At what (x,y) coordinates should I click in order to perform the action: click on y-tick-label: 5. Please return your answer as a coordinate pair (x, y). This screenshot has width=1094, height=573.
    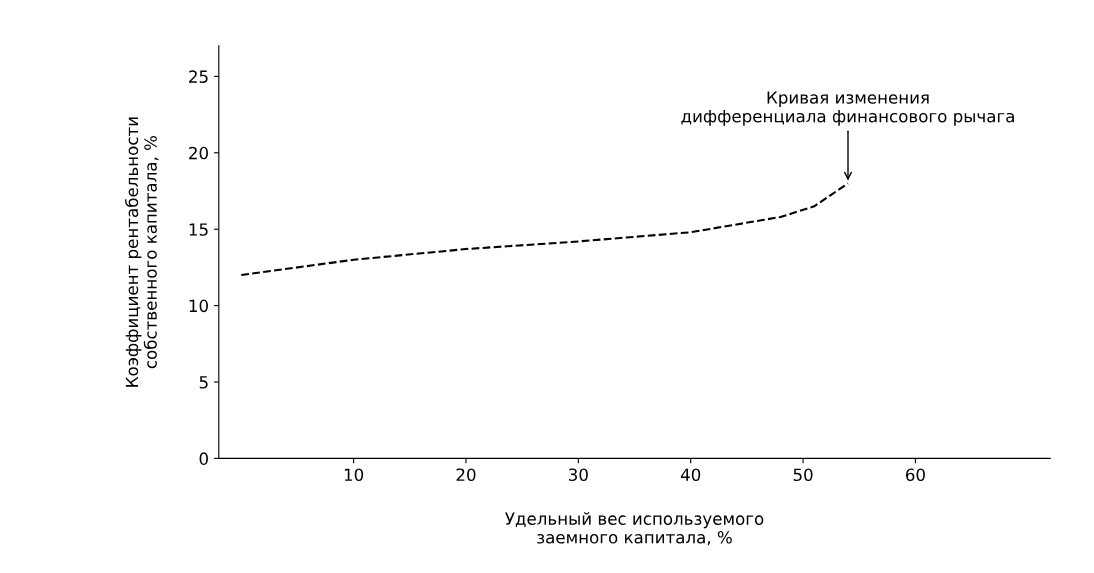
    Looking at the image, I should click on (203, 382).